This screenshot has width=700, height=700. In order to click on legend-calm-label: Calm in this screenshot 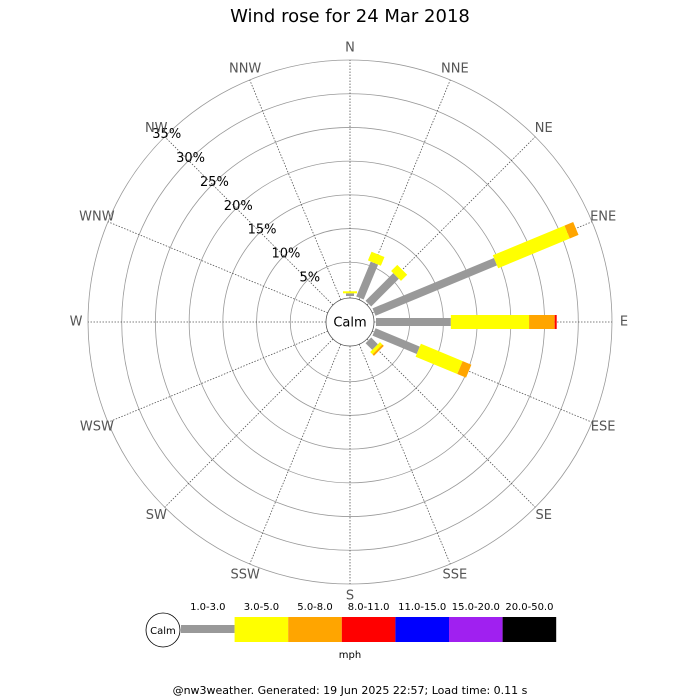, I will do `click(163, 631)`.